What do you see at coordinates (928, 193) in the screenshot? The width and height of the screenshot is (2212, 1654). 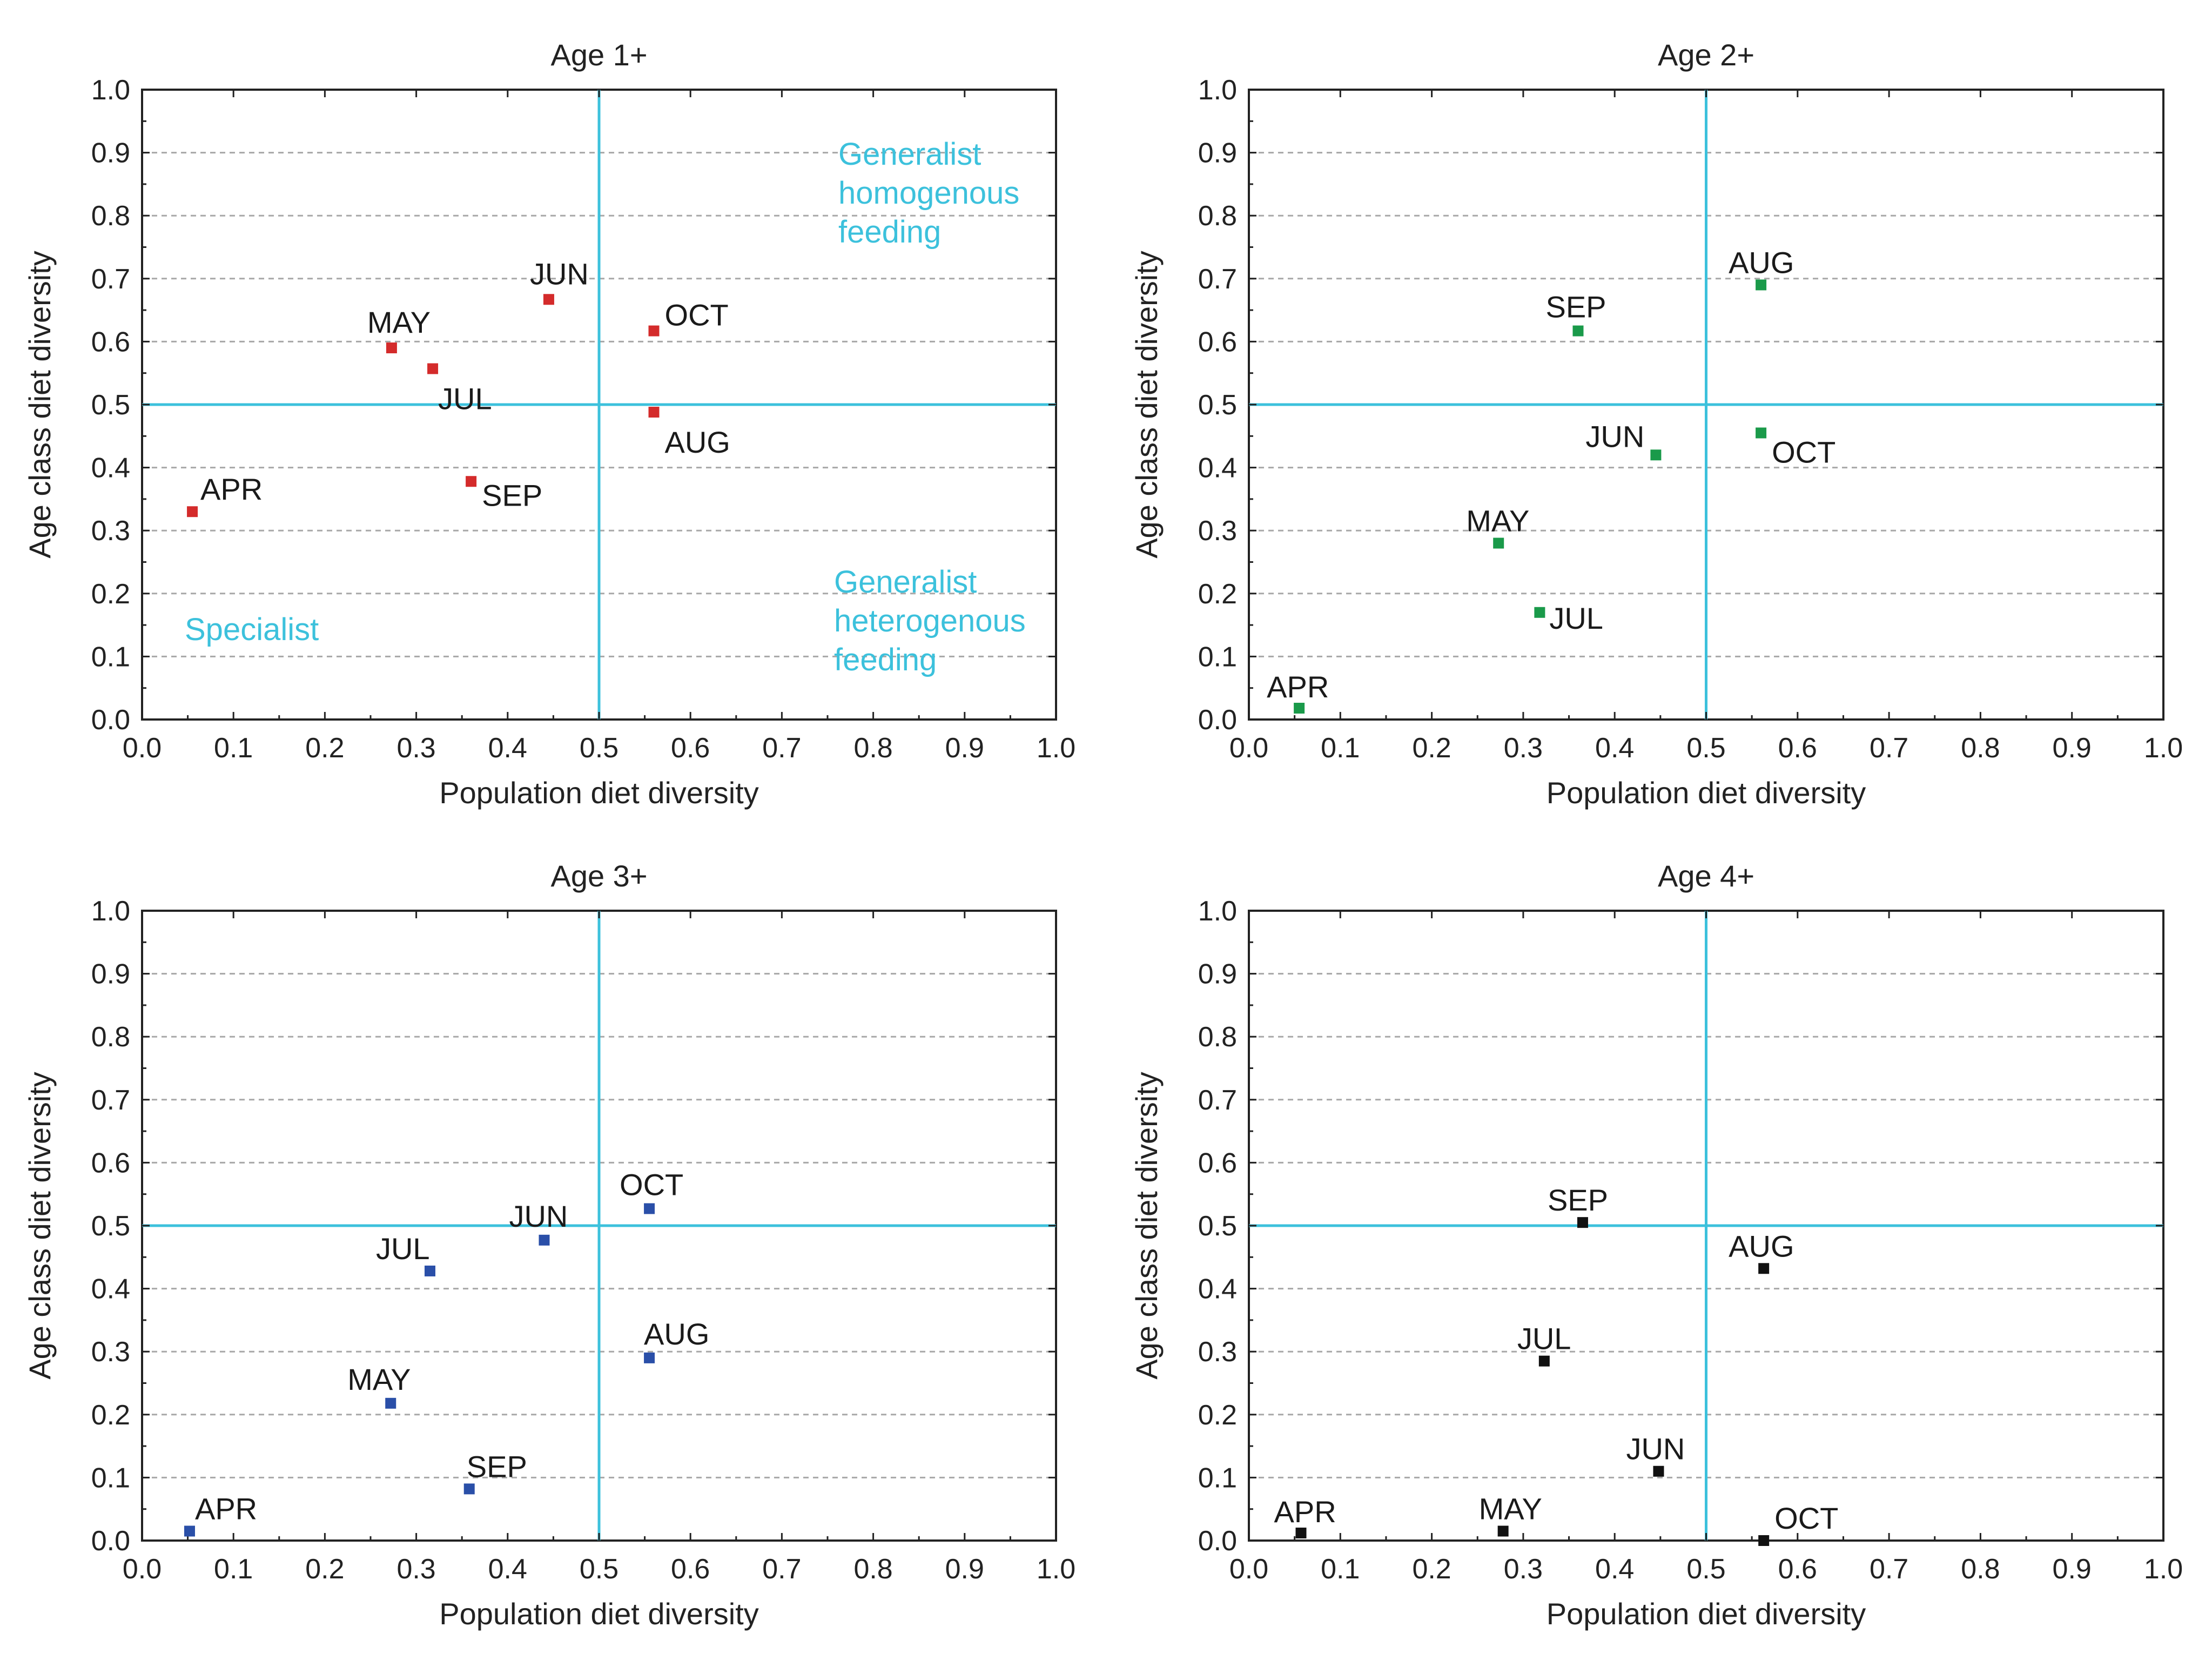 I see `quadrant-annotation-line: homogenous` at bounding box center [928, 193].